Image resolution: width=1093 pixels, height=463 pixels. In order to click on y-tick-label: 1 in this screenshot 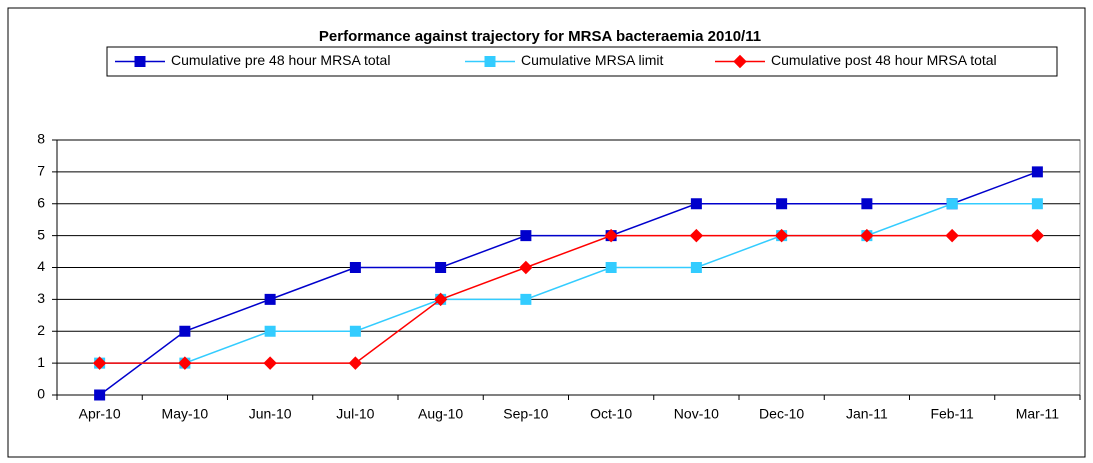, I will do `click(41, 362)`.